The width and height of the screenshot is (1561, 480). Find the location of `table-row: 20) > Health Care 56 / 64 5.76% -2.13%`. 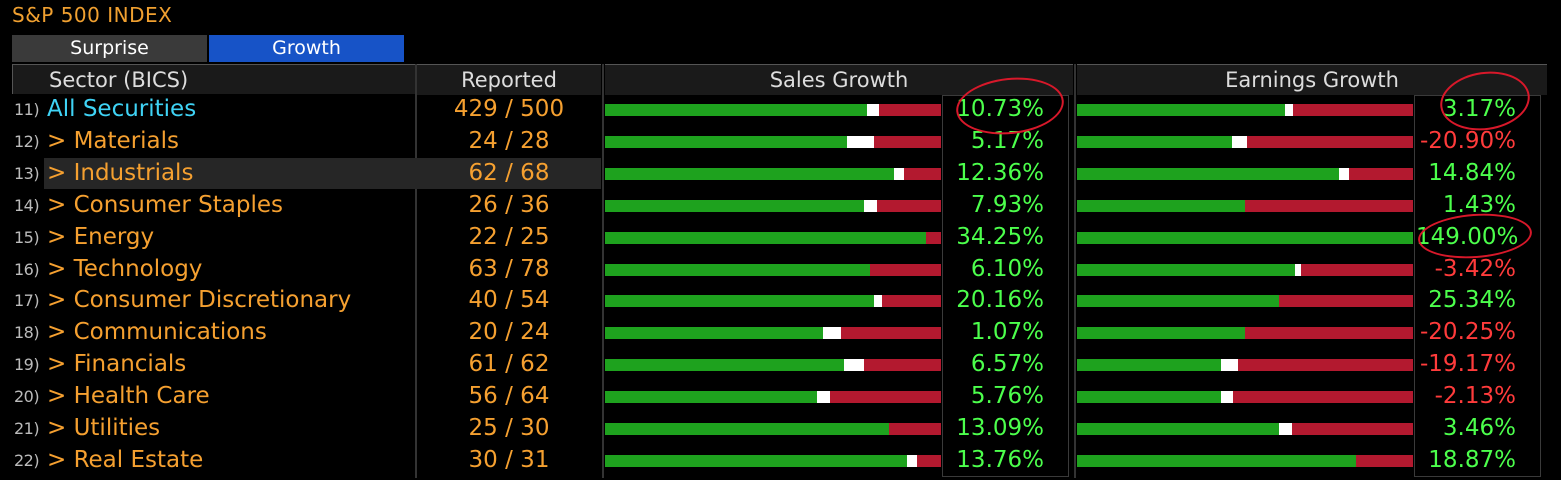

table-row: 20) > Health Care 56 / 64 5.76% -2.13% is located at coordinates (780, 397).